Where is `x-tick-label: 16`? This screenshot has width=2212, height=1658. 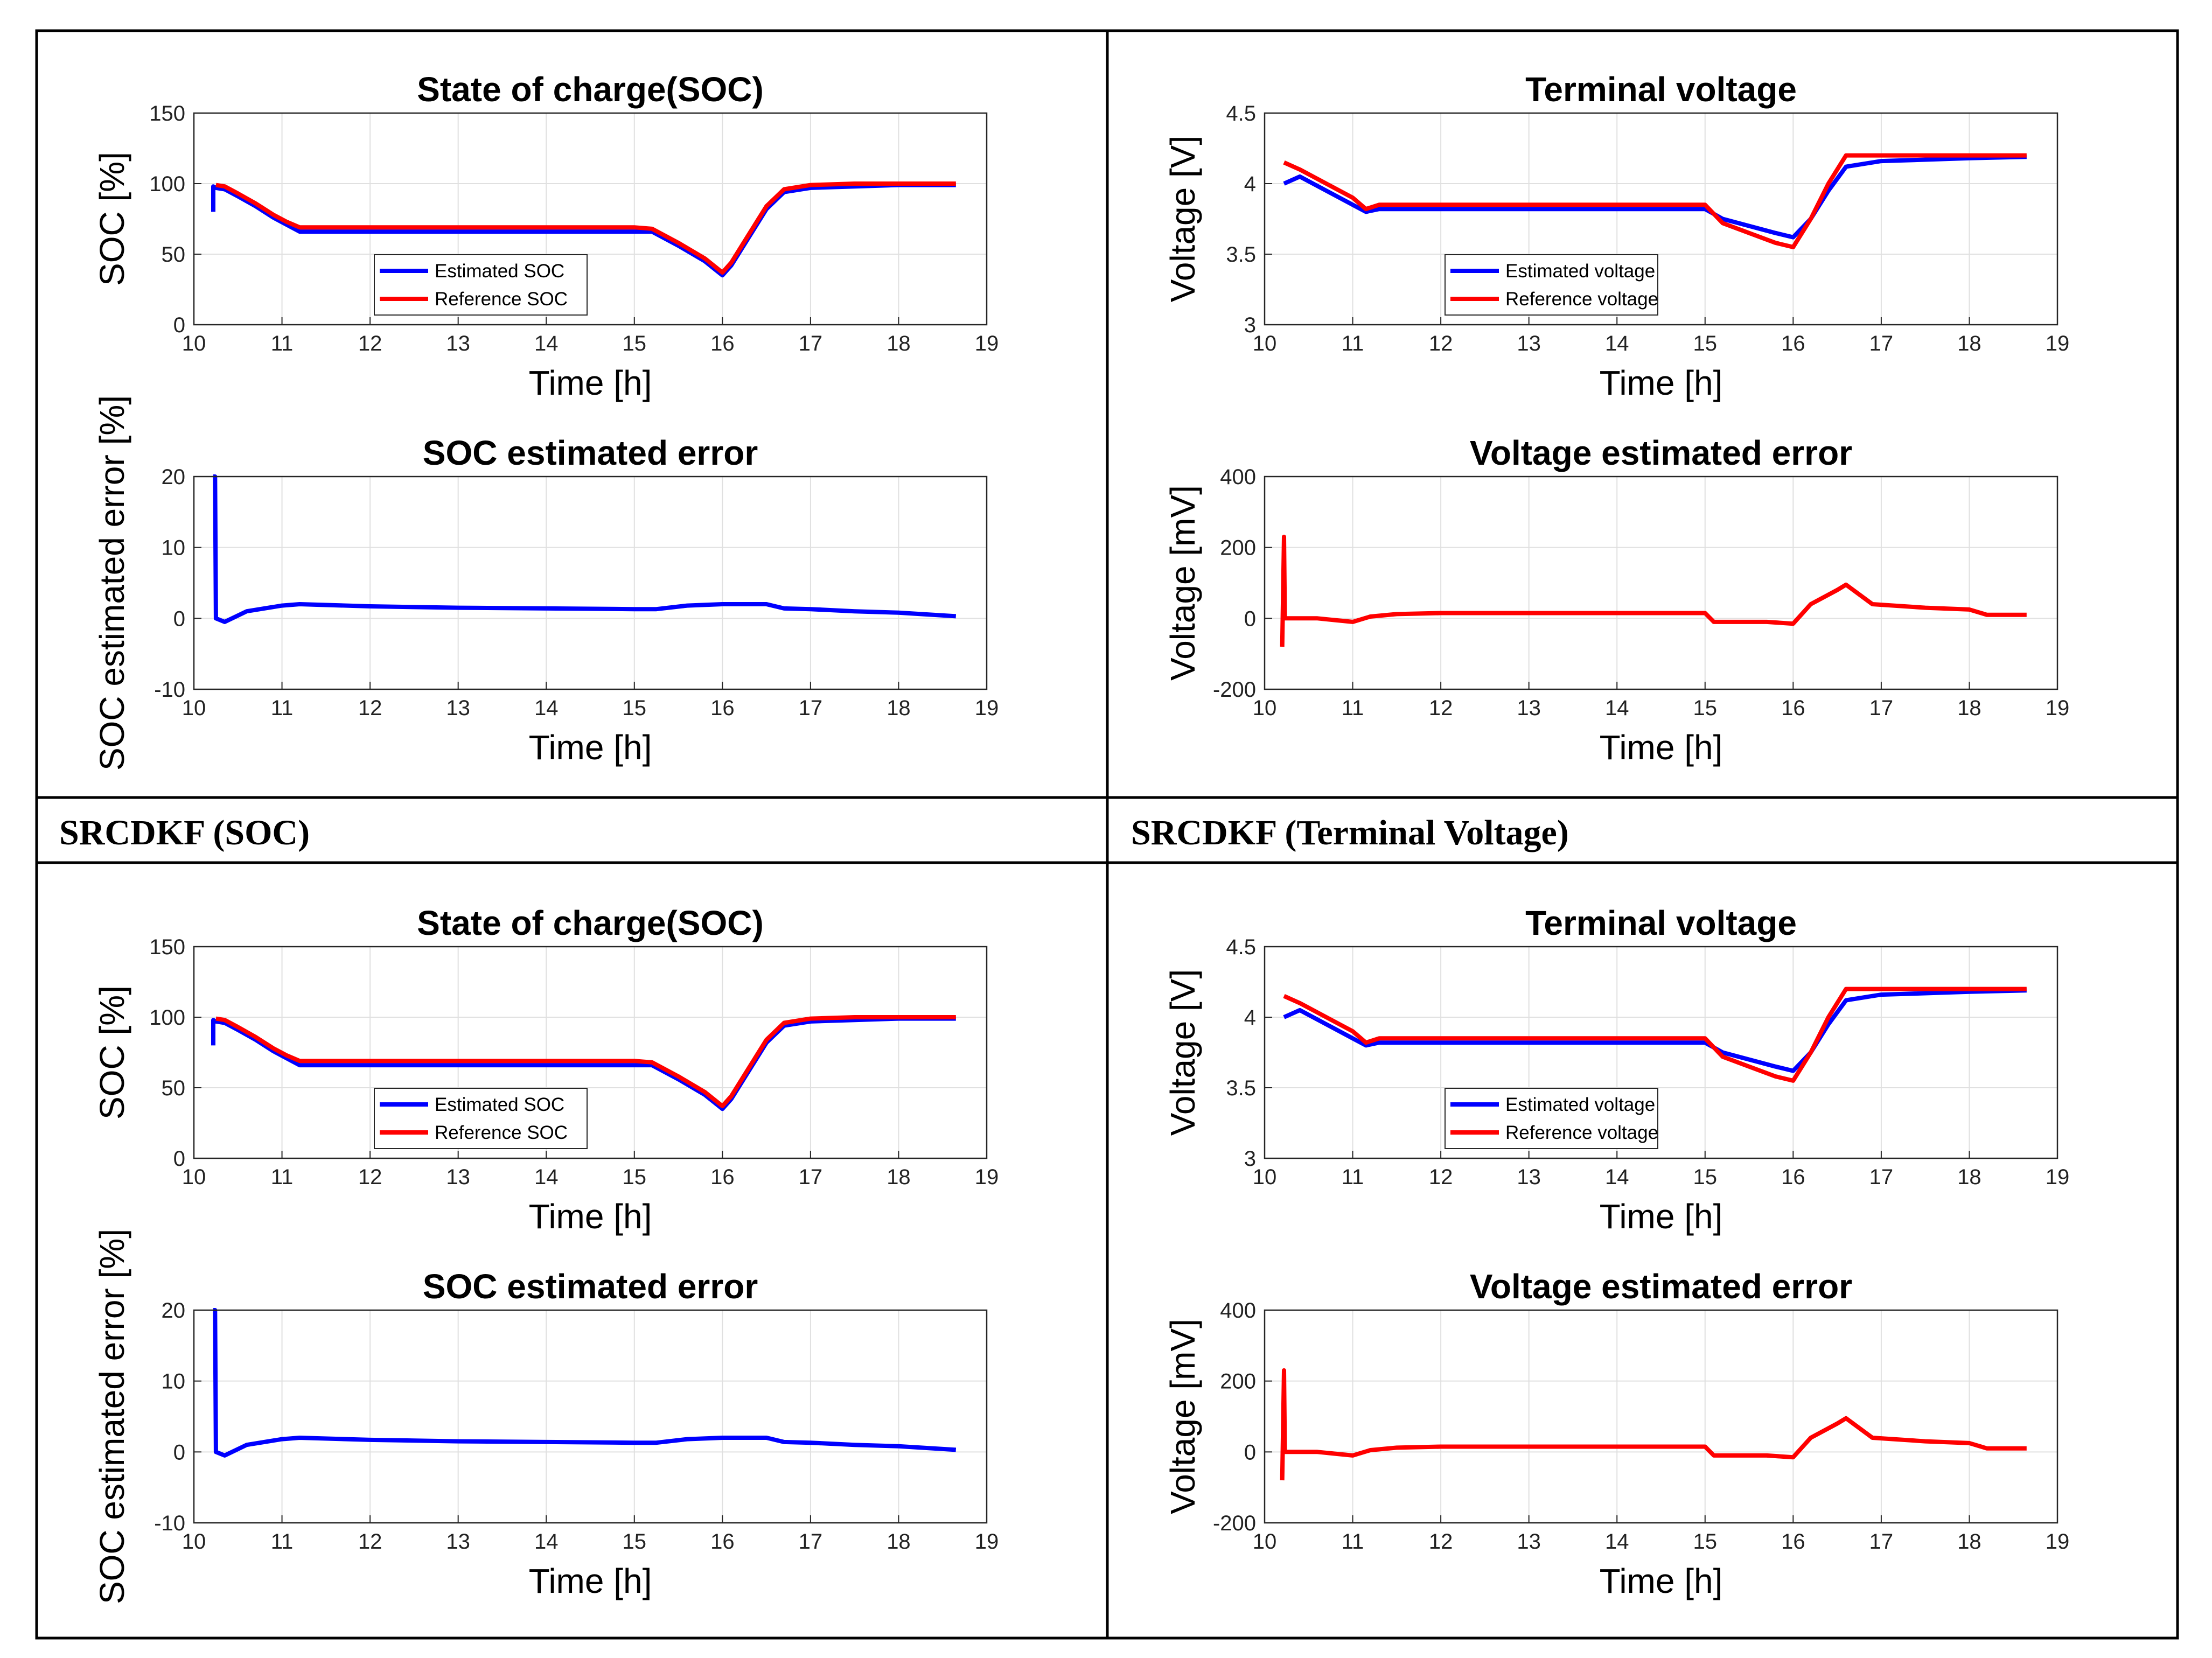 x-tick-label: 16 is located at coordinates (1793, 1542).